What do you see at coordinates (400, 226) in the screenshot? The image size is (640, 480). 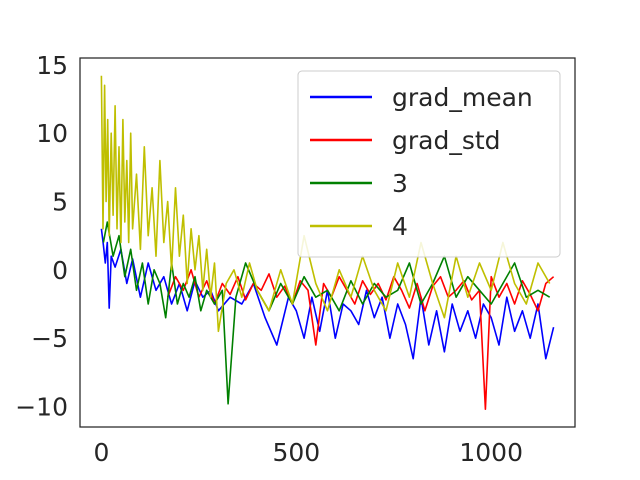 I see `legend-label-4: 4` at bounding box center [400, 226].